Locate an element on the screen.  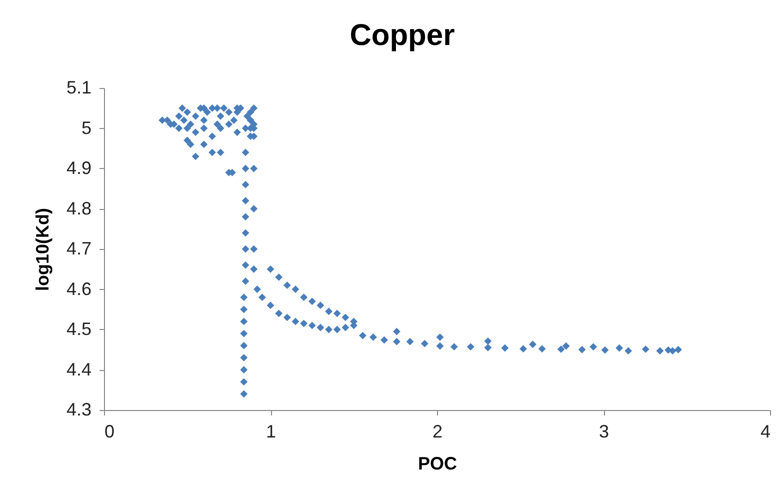
y-axis-title: log10(Kd) is located at coordinates (42, 249).